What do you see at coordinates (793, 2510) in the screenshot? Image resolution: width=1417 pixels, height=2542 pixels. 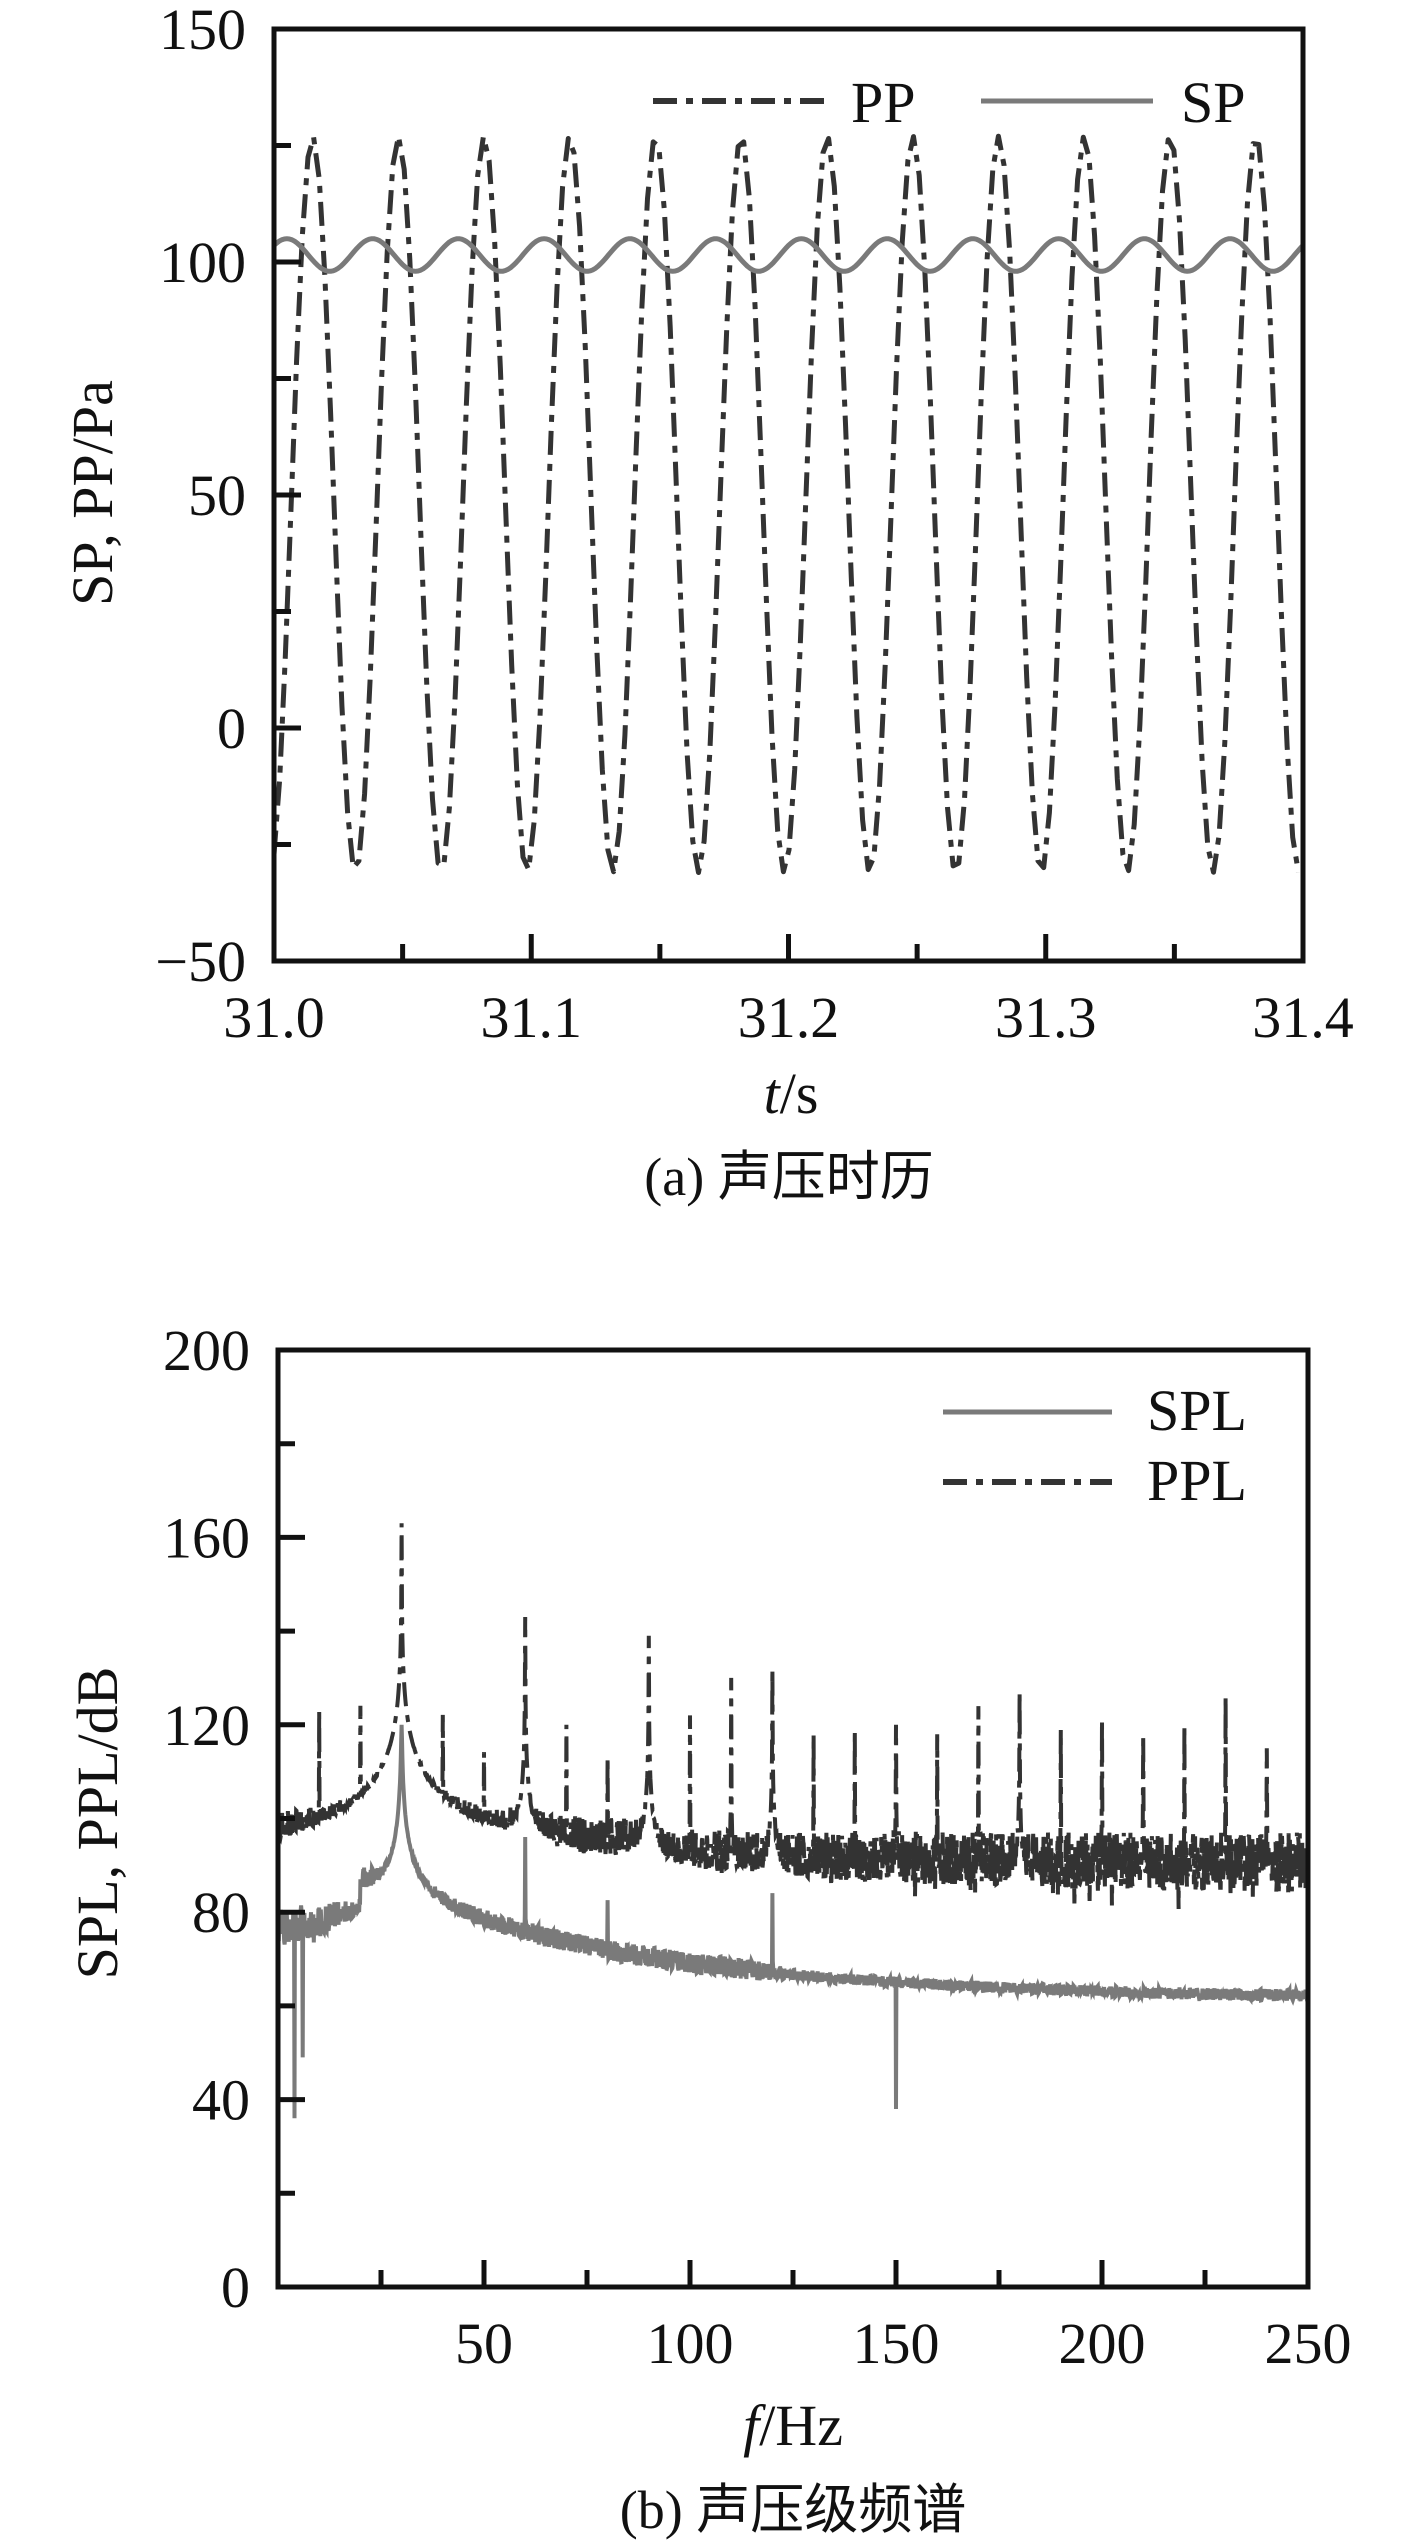 I see `chart-b-caption: (b) 声压级频谱` at bounding box center [793, 2510].